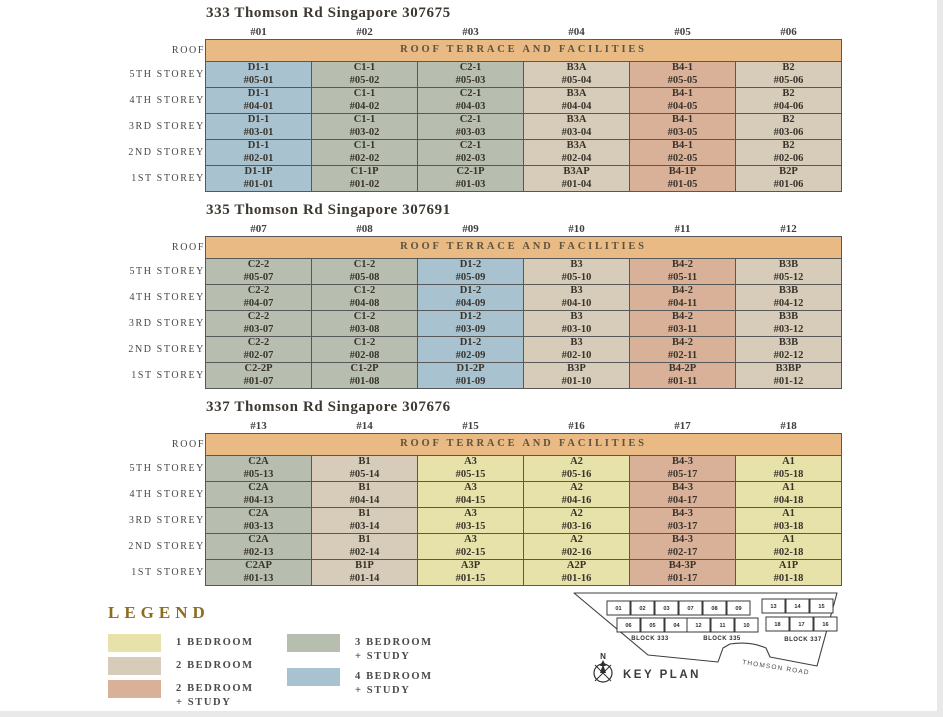  Describe the element at coordinates (364, 566) in the screenshot. I see `unit-type: B1P` at that location.